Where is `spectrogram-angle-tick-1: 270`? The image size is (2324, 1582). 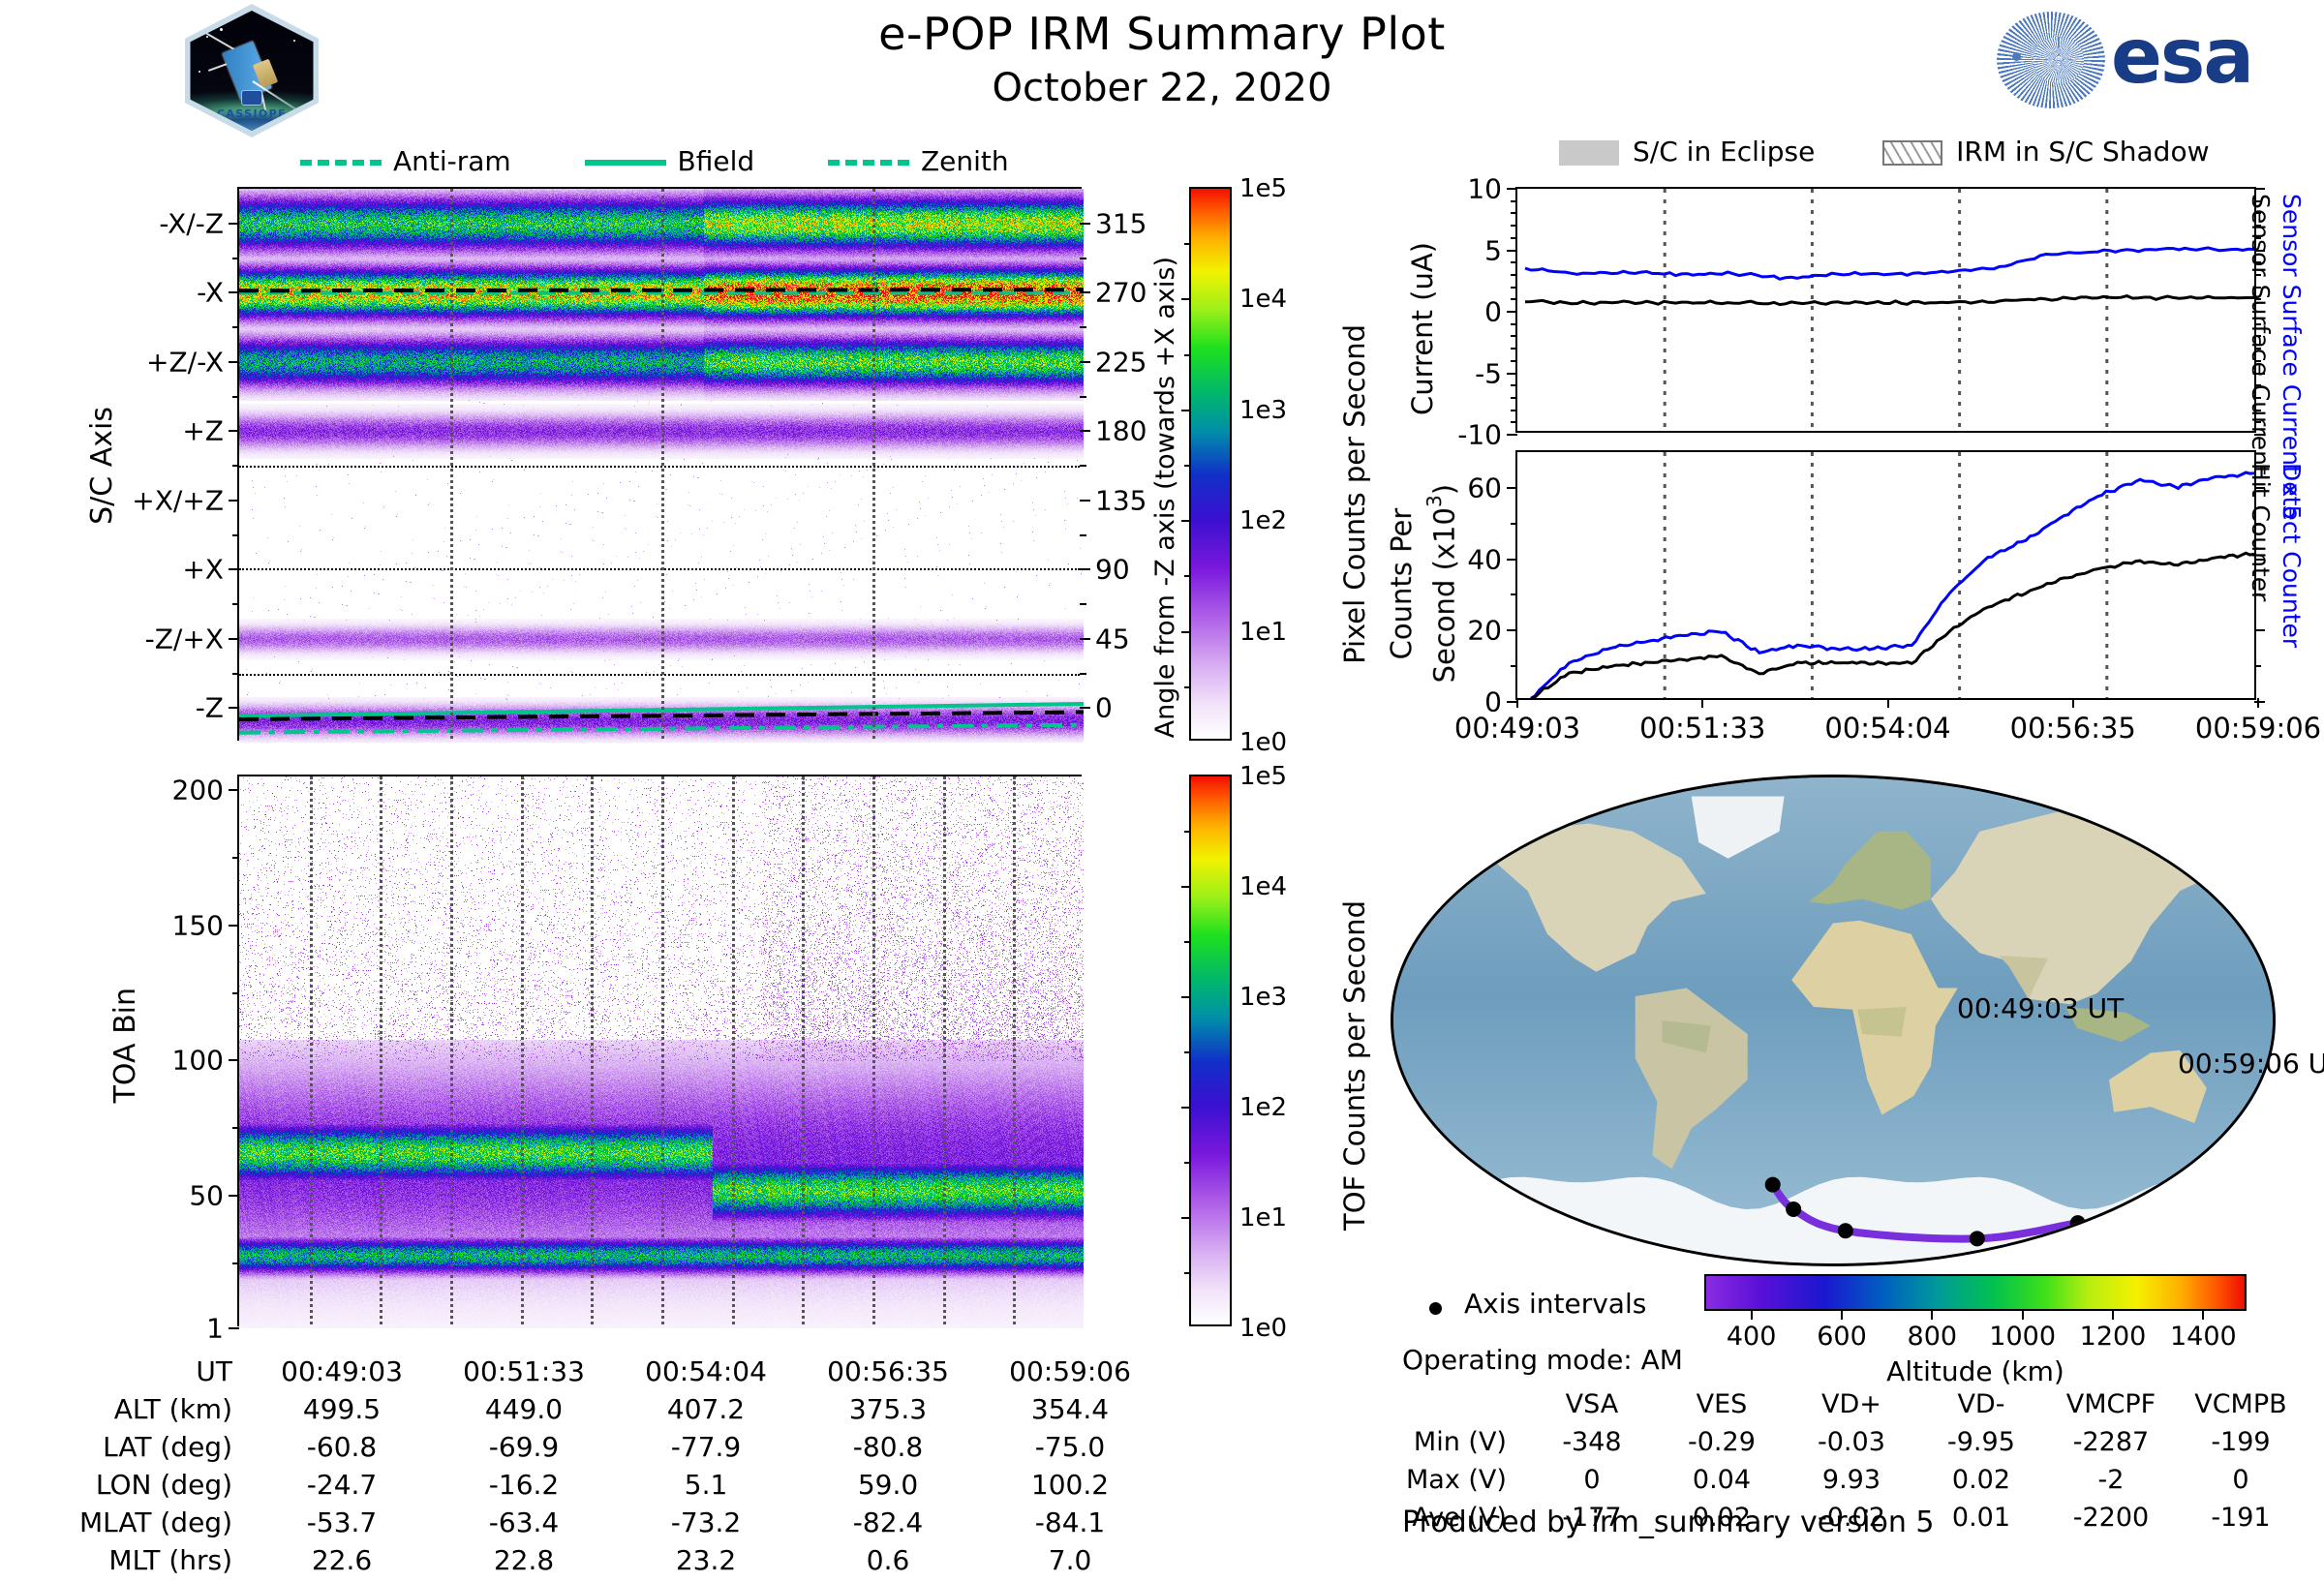
spectrogram-angle-tick-1: 270 is located at coordinates (1121, 292).